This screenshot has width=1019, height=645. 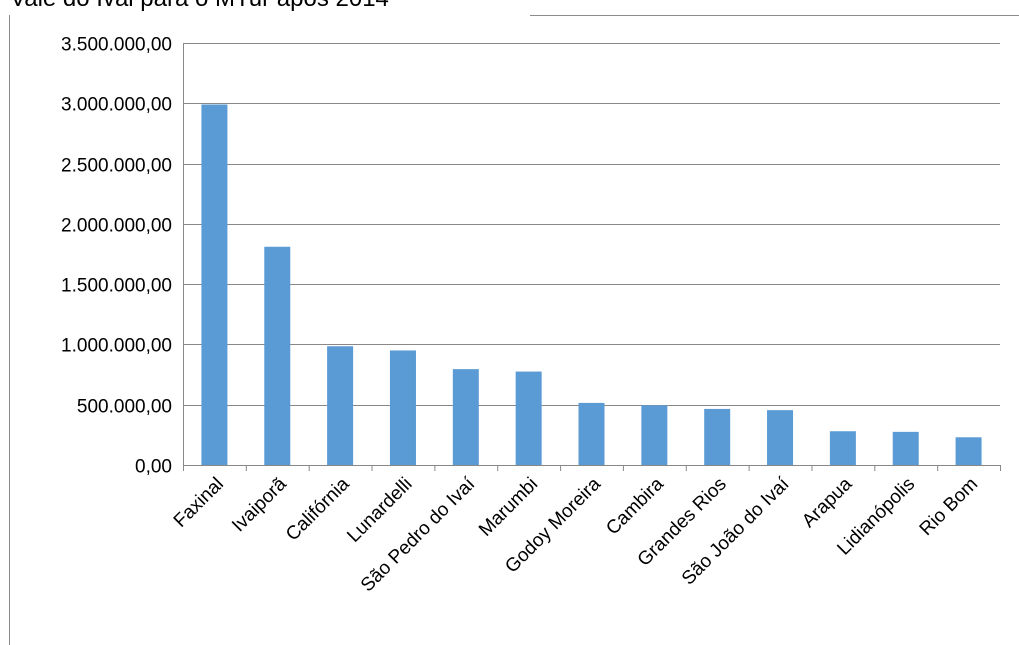 What do you see at coordinates (199, 7) in the screenshot?
I see `chart-title: Vale do Ivai para o MTur após 2014` at bounding box center [199, 7].